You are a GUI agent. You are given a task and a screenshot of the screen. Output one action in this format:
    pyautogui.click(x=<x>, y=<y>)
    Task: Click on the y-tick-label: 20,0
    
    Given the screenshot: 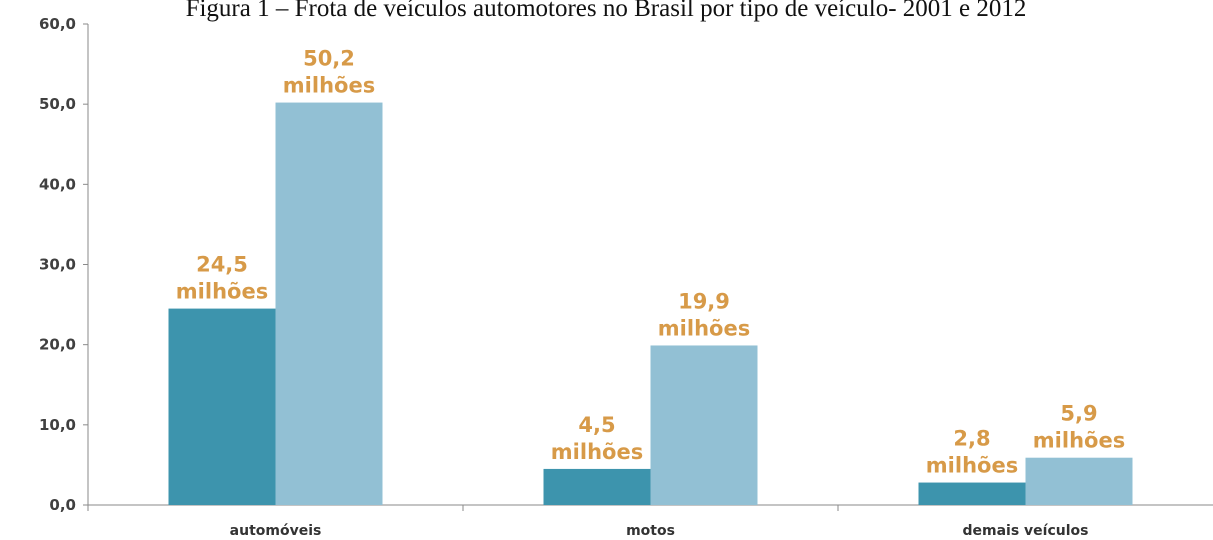 What is the action you would take?
    pyautogui.click(x=57, y=345)
    